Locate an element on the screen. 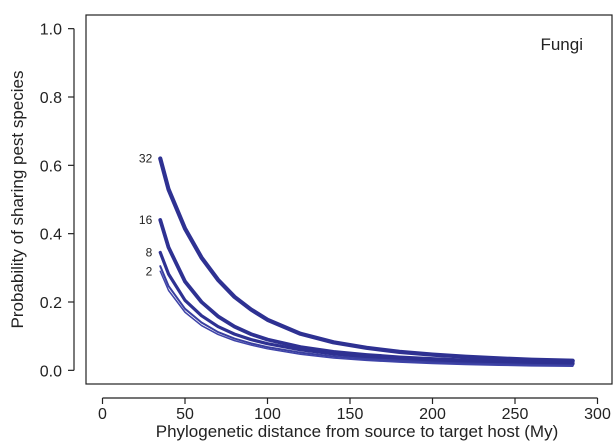  x-tick-label: 100 is located at coordinates (267, 414).